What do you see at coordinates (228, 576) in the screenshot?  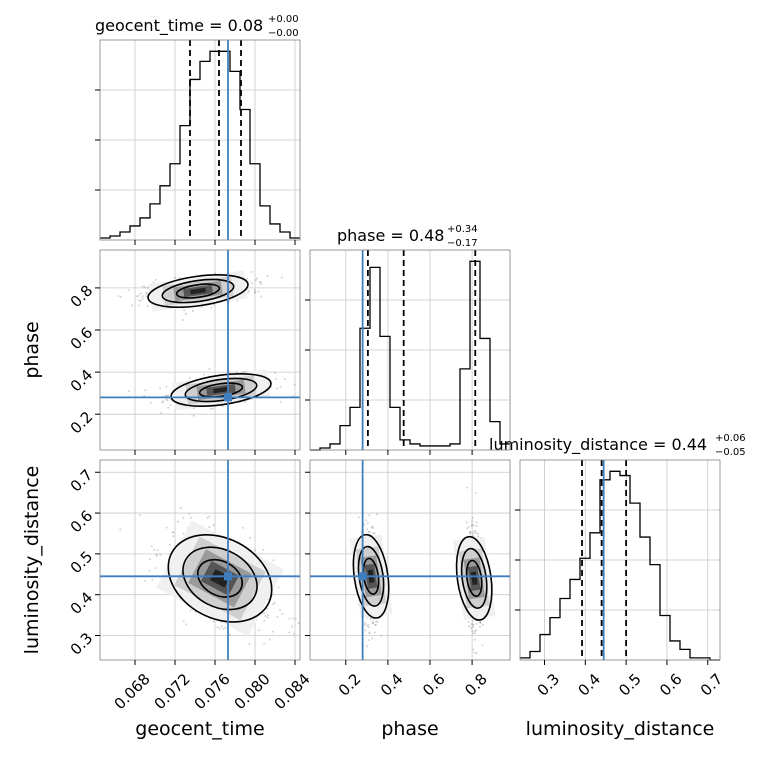 I see `truth-marker` at bounding box center [228, 576].